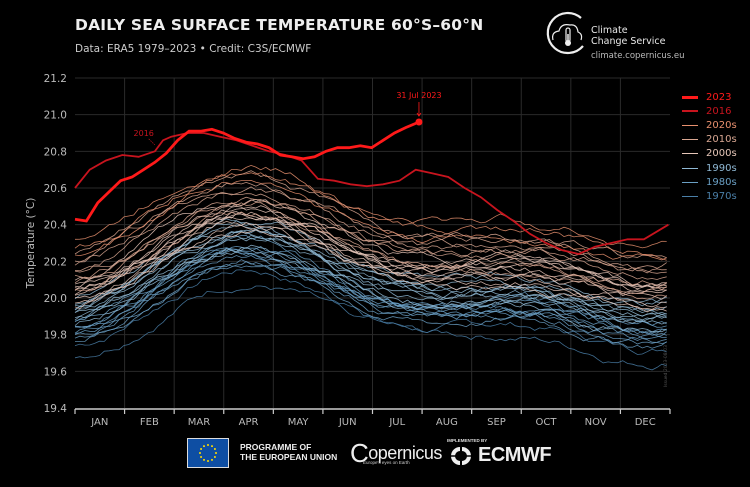 The image size is (750, 487). I want to click on legend-label: 2010s, so click(721, 140).